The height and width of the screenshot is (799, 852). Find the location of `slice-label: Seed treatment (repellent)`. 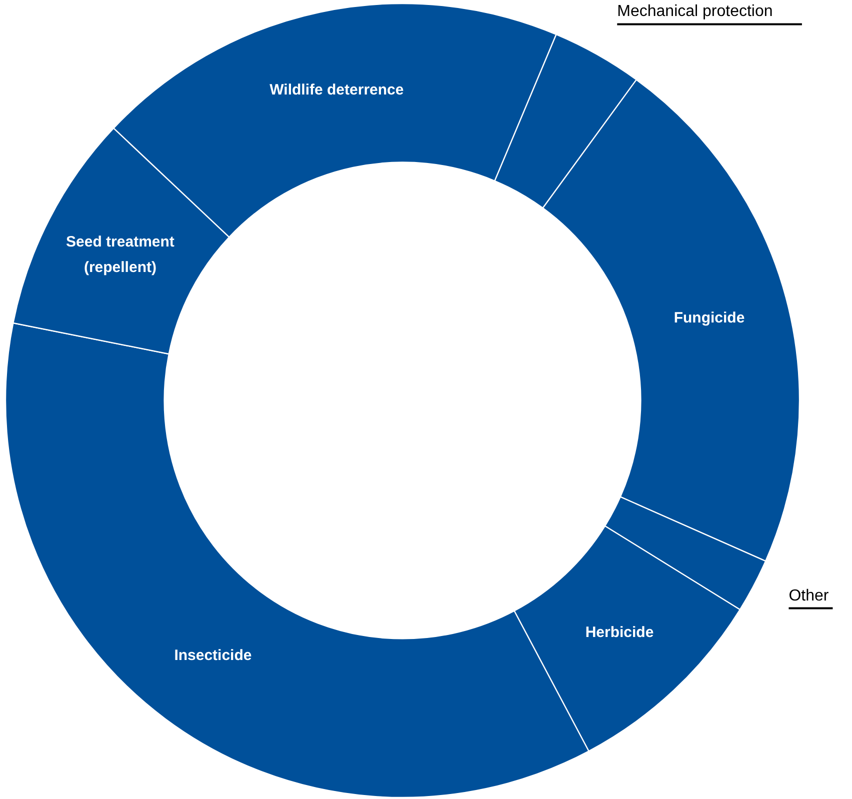

slice-label: Seed treatment (repellent) is located at coordinates (120, 255).